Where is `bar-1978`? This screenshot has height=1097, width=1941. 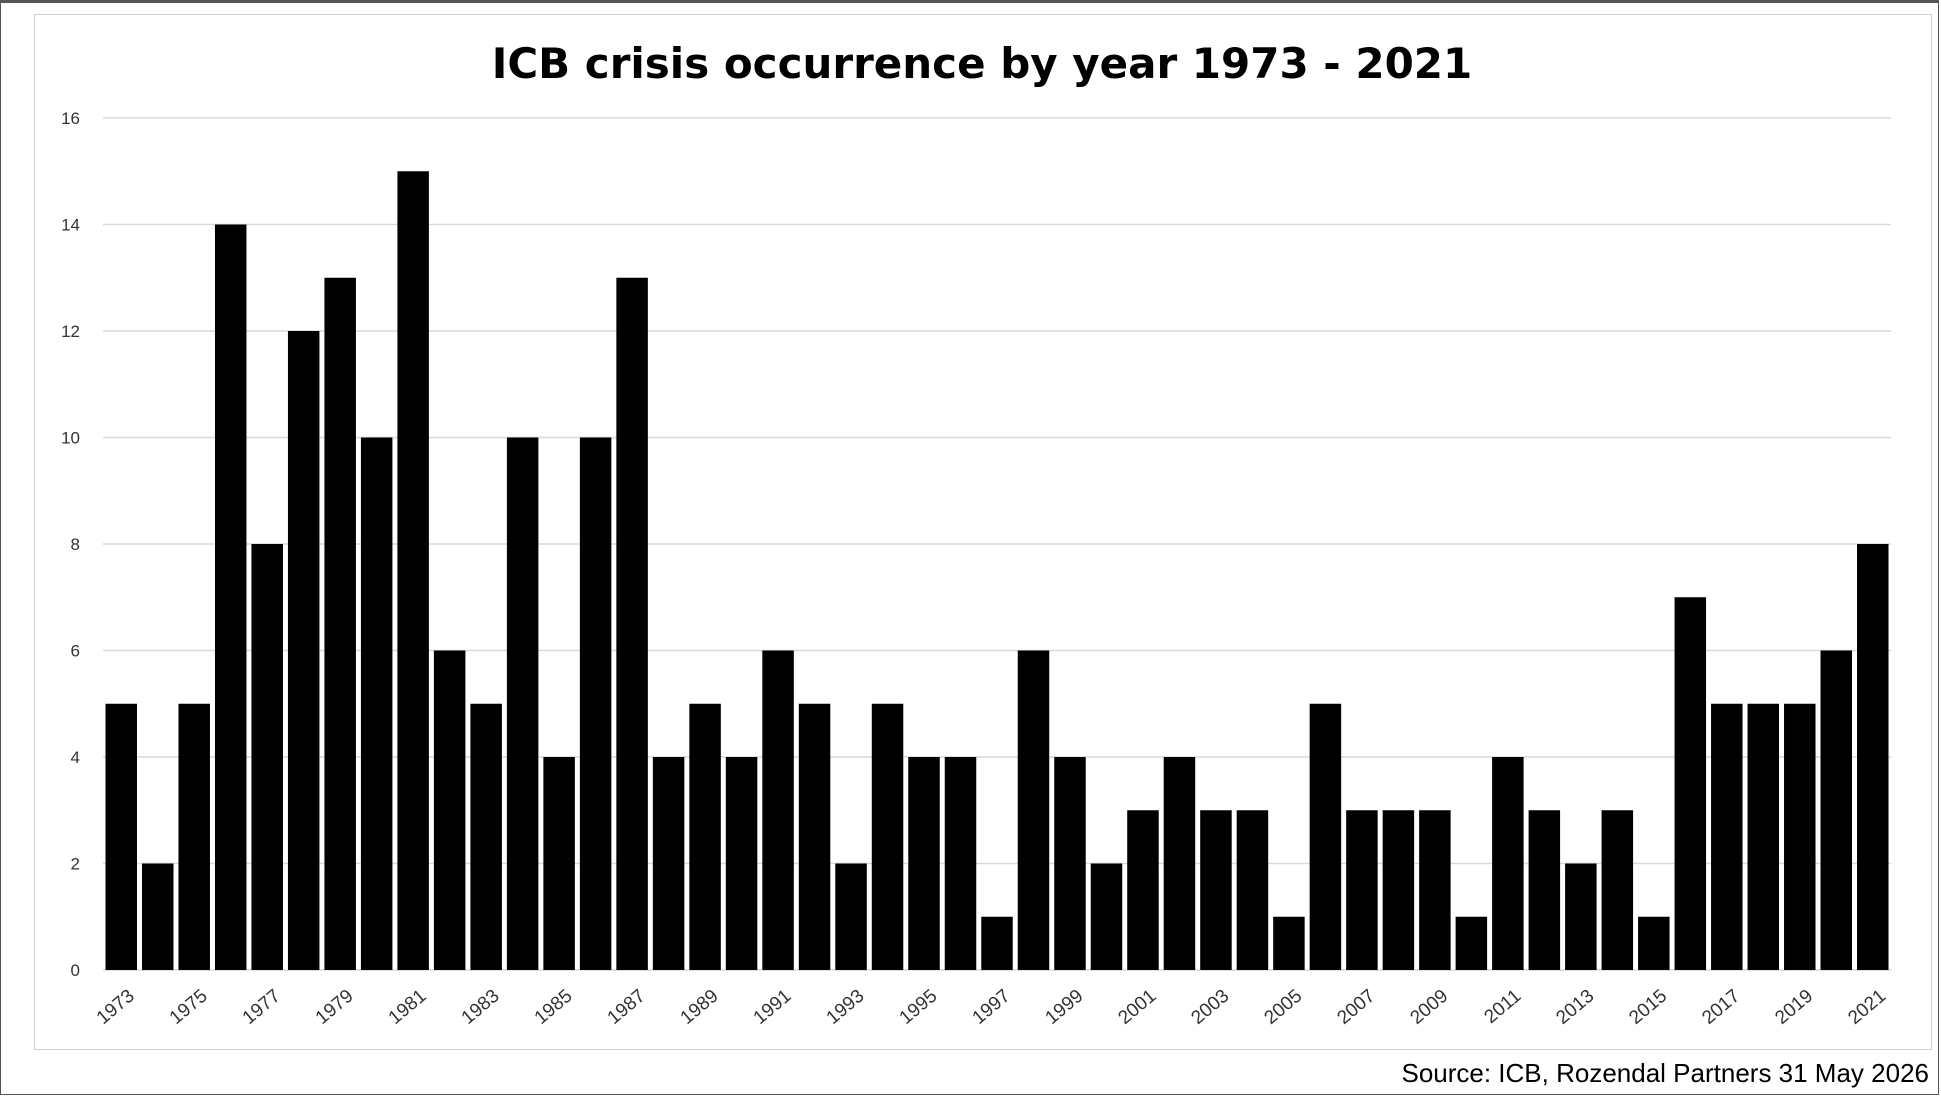
bar-1978 is located at coordinates (303, 650).